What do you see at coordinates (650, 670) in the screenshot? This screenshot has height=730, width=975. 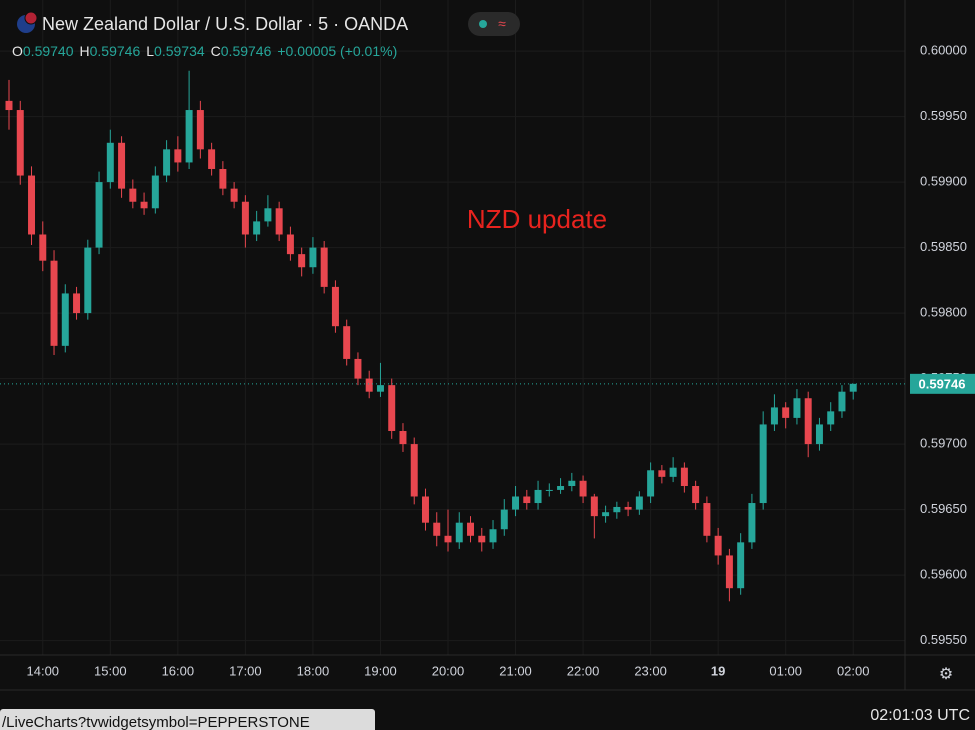 I see `x-tick-label: 23:00` at bounding box center [650, 670].